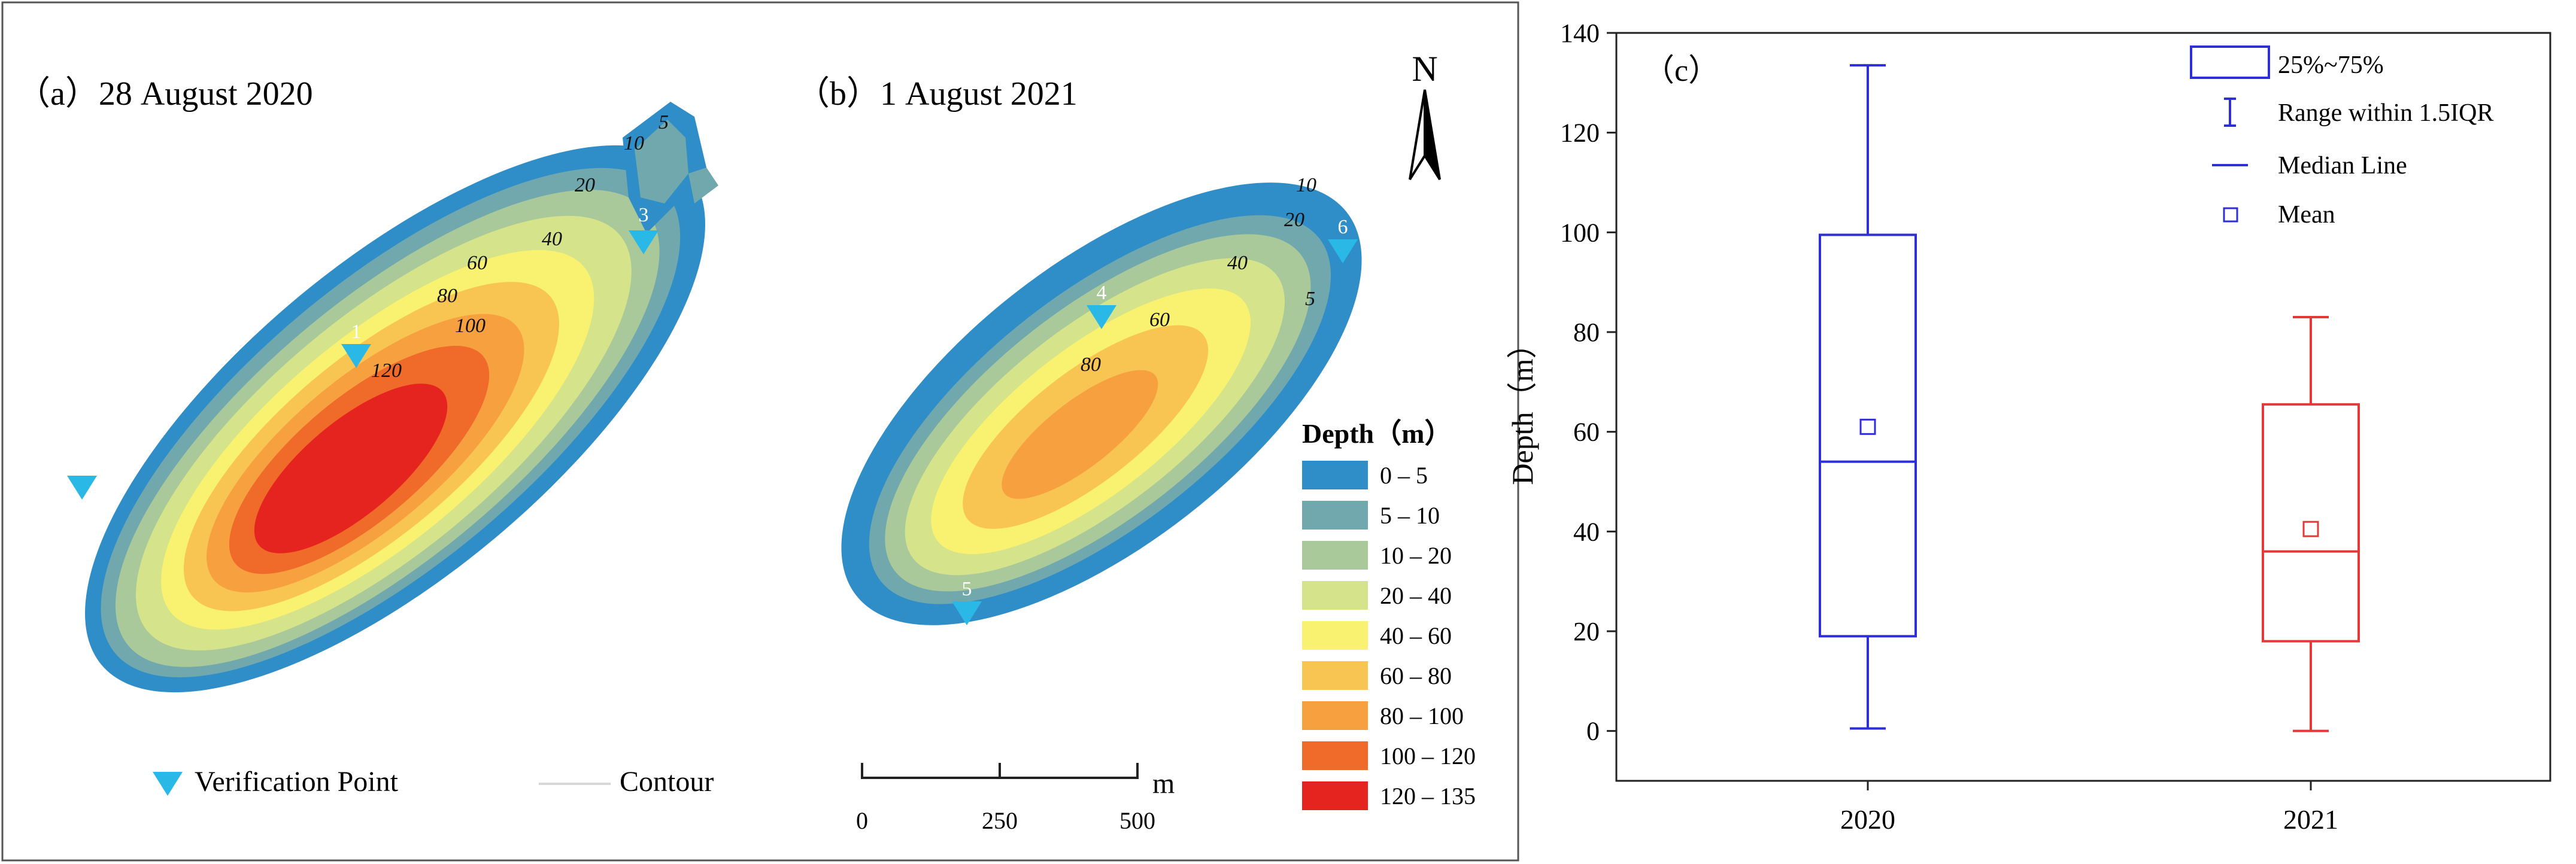 The width and height of the screenshot is (2576, 864). What do you see at coordinates (1410, 515) in the screenshot?
I see `depth-legend-label: 5 – 10` at bounding box center [1410, 515].